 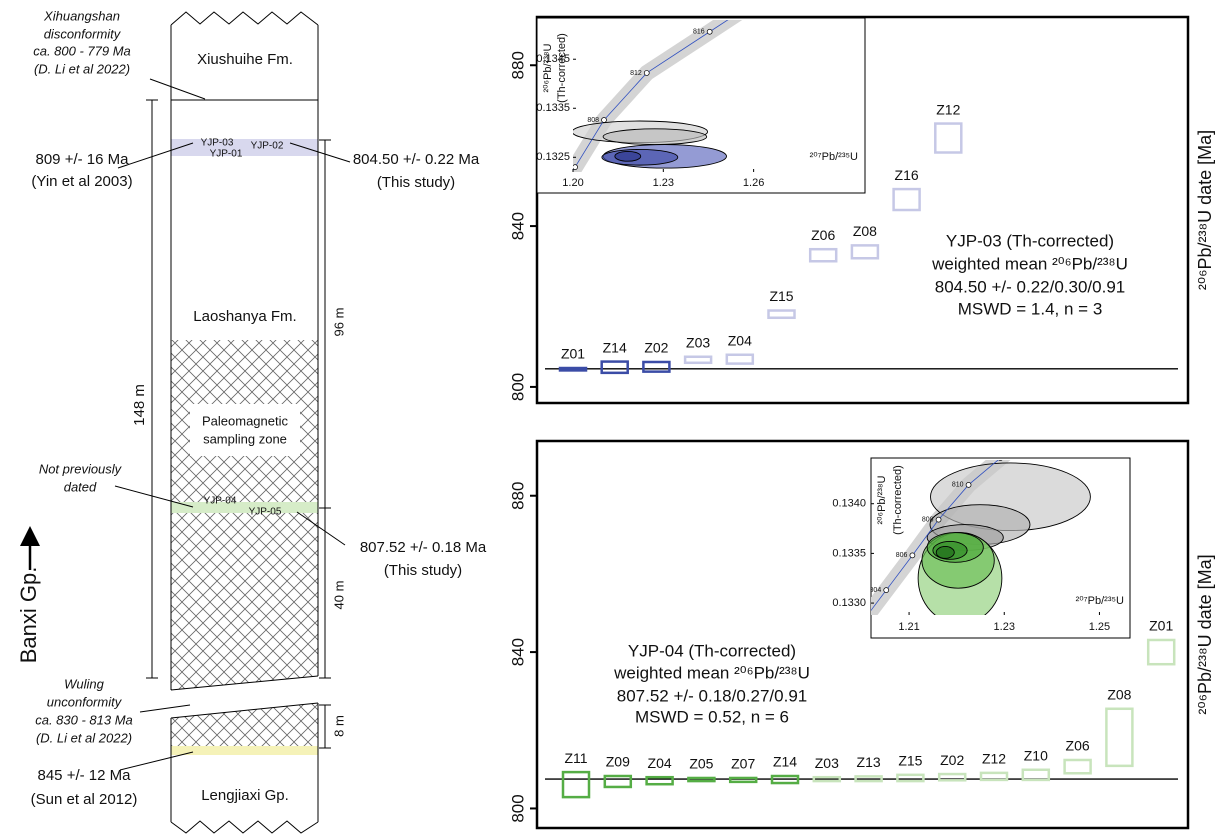 I want to click on plot-area: 804 806 808 810 812, so click(x=980, y=509).